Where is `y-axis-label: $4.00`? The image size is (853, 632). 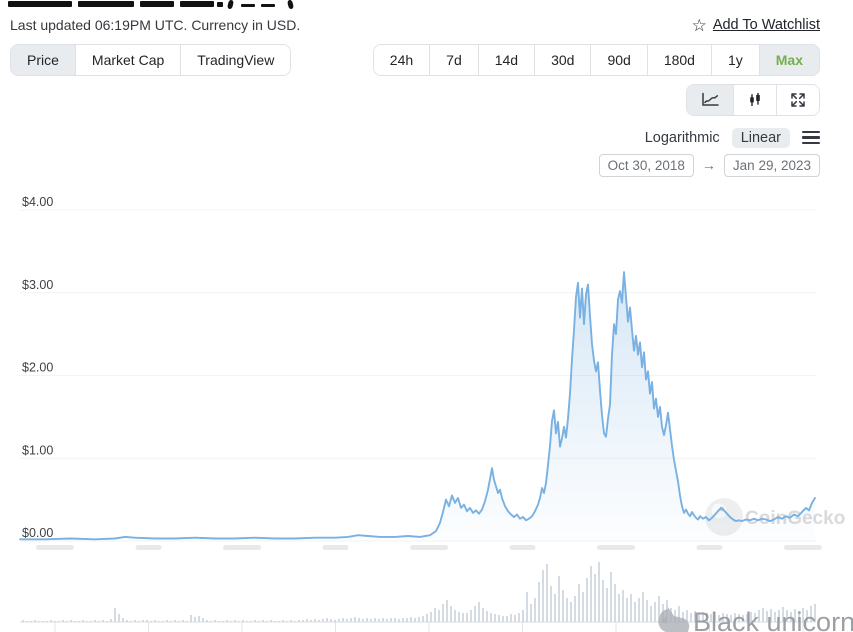 y-axis-label: $4.00 is located at coordinates (37, 202).